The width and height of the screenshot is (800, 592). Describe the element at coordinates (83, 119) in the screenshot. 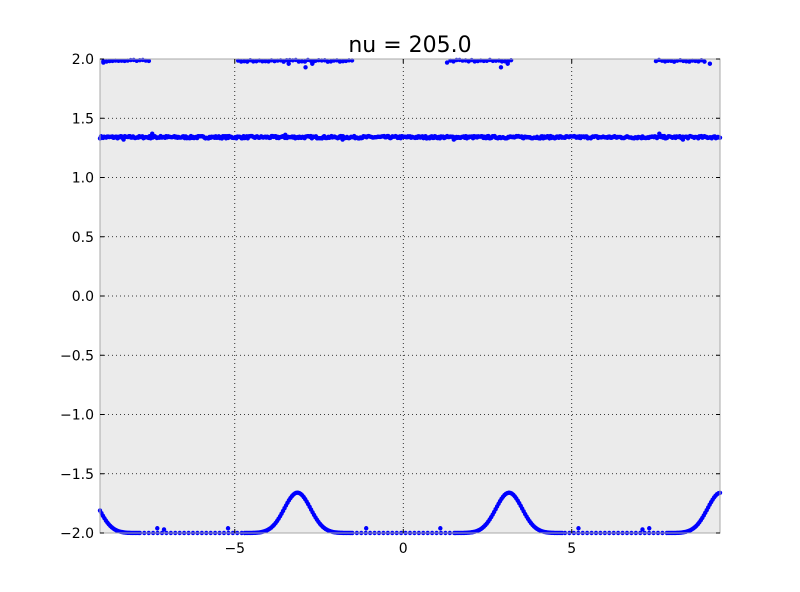

I see `y-tick-label: 1.5` at that location.